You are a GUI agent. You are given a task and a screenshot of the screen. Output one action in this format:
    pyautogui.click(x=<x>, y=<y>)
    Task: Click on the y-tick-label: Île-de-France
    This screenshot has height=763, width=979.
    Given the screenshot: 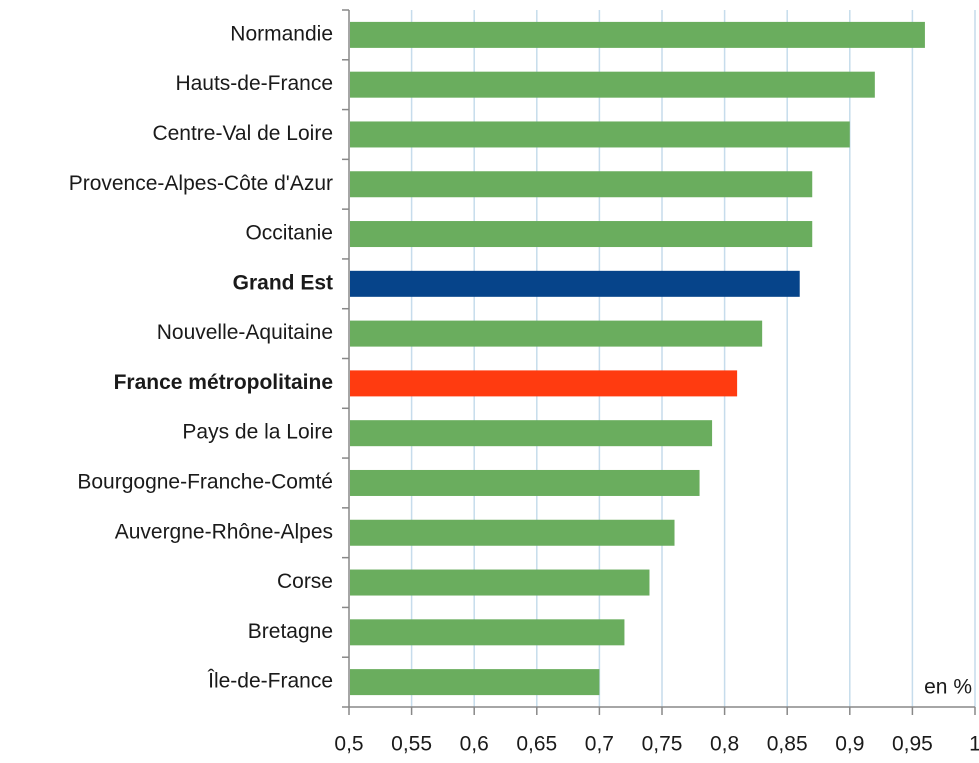 What is the action you would take?
    pyautogui.click(x=270, y=681)
    